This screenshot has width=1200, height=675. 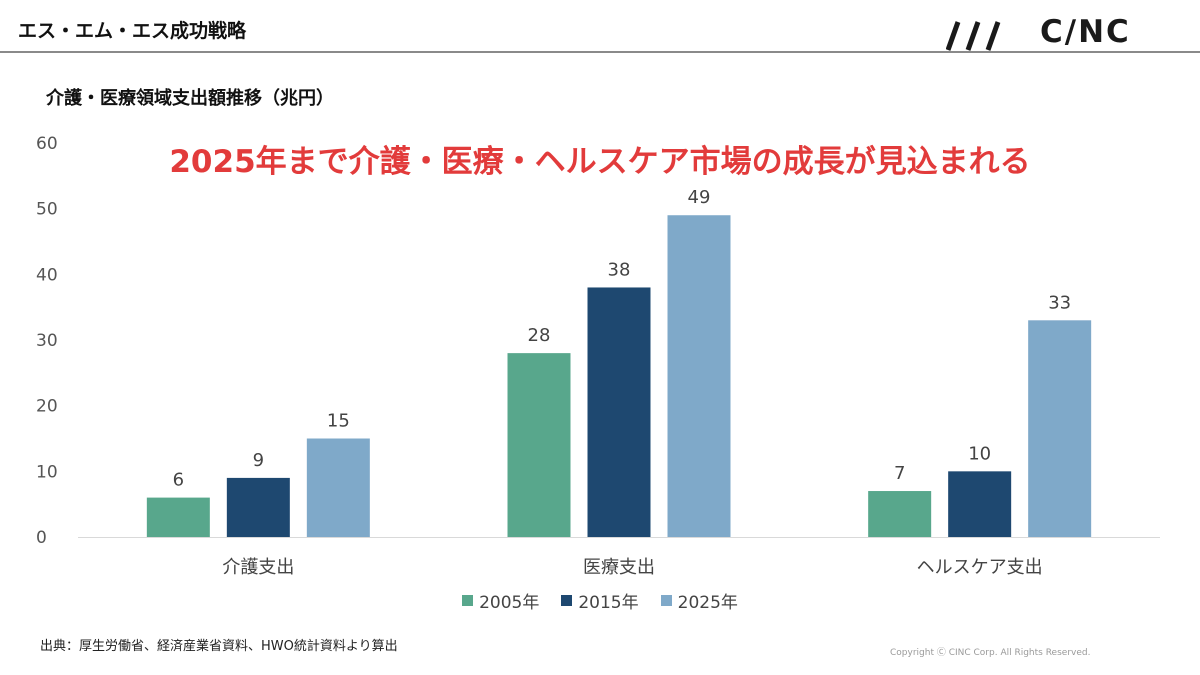 What do you see at coordinates (258, 567) in the screenshot?
I see `x-tick-label: 介護支出` at bounding box center [258, 567].